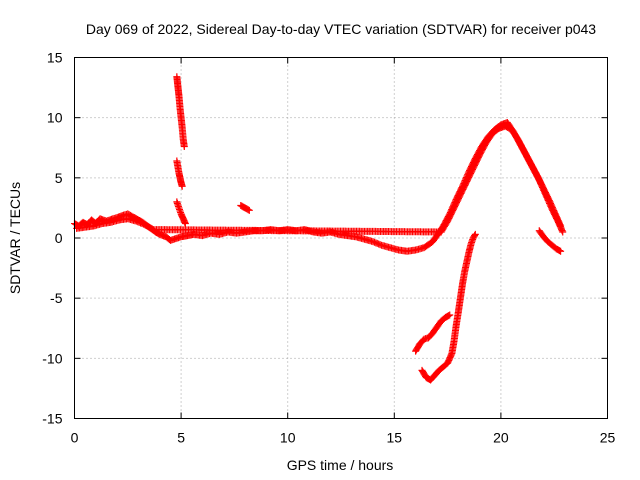 This screenshot has width=640, height=480. What do you see at coordinates (59, 238) in the screenshot?
I see `y-tick-label: 0` at bounding box center [59, 238].